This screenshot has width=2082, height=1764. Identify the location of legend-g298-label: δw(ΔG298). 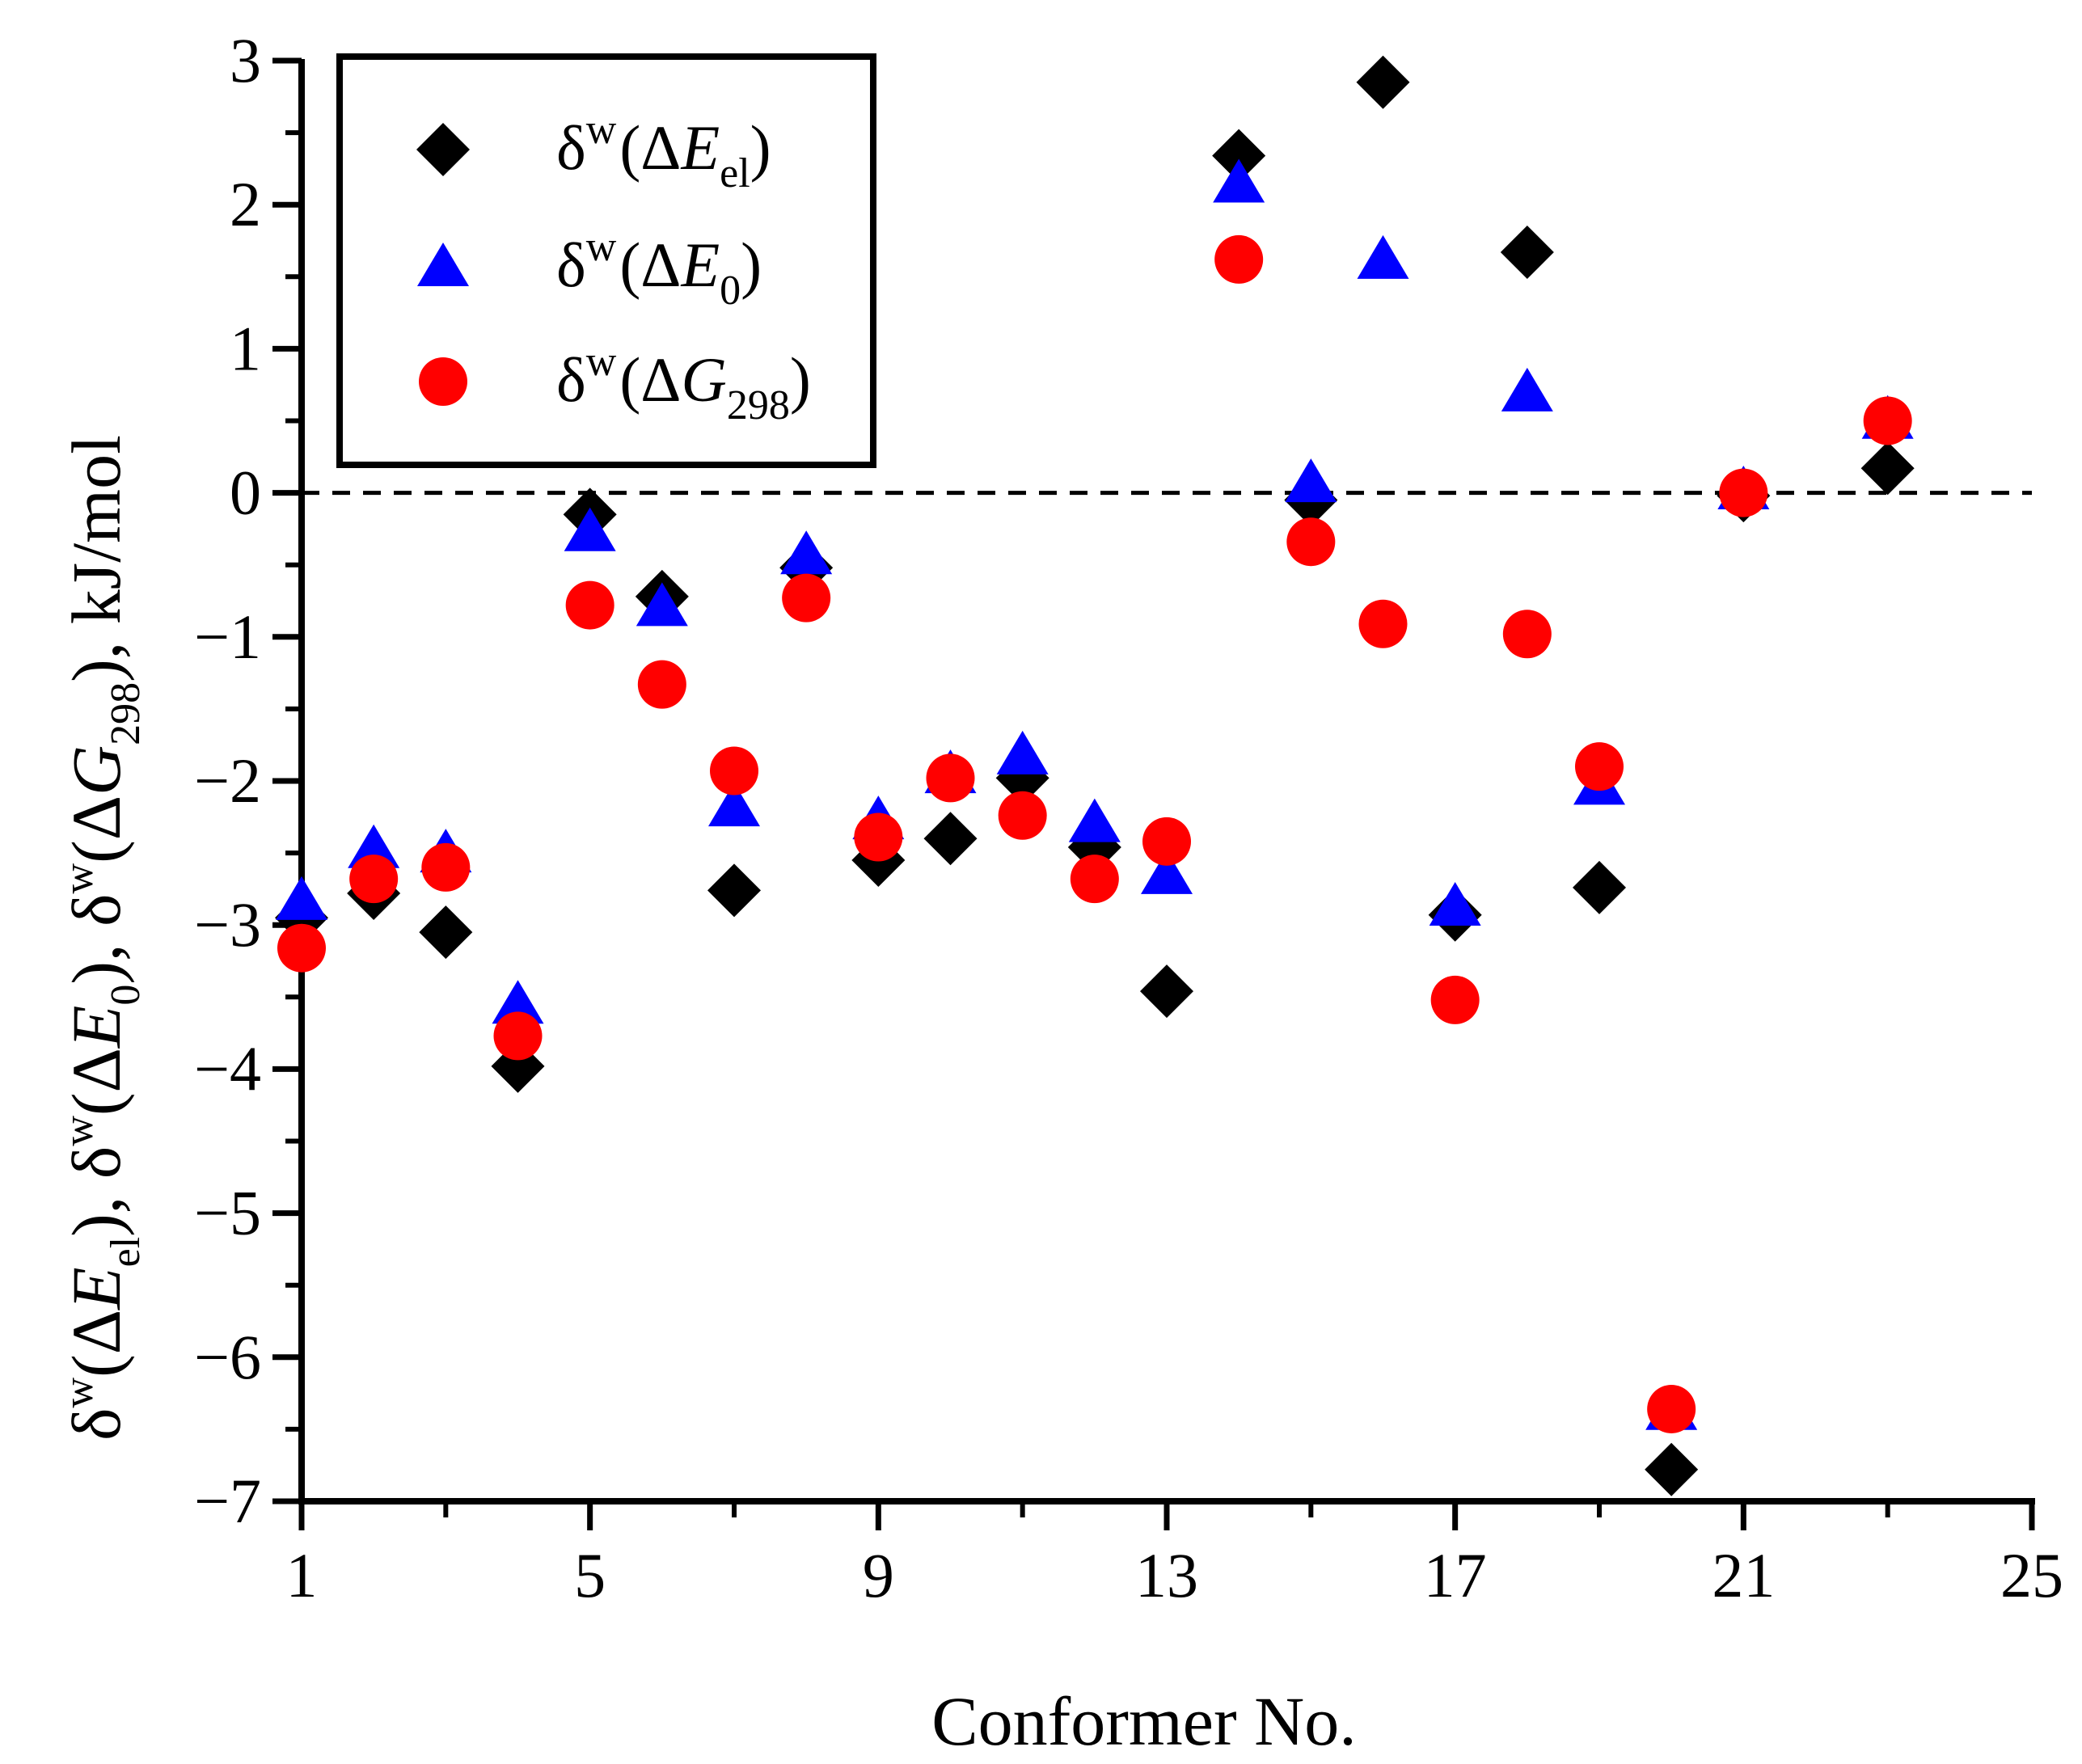
(683, 384).